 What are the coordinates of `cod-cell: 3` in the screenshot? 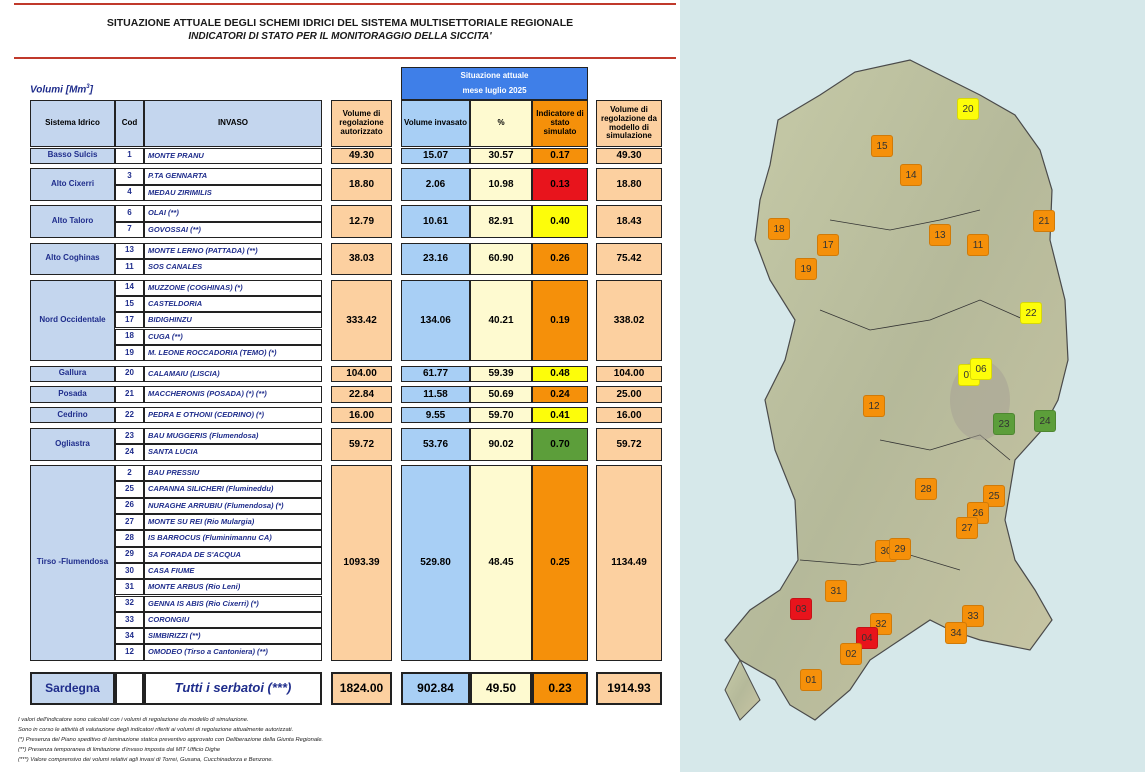 It's located at (129, 176).